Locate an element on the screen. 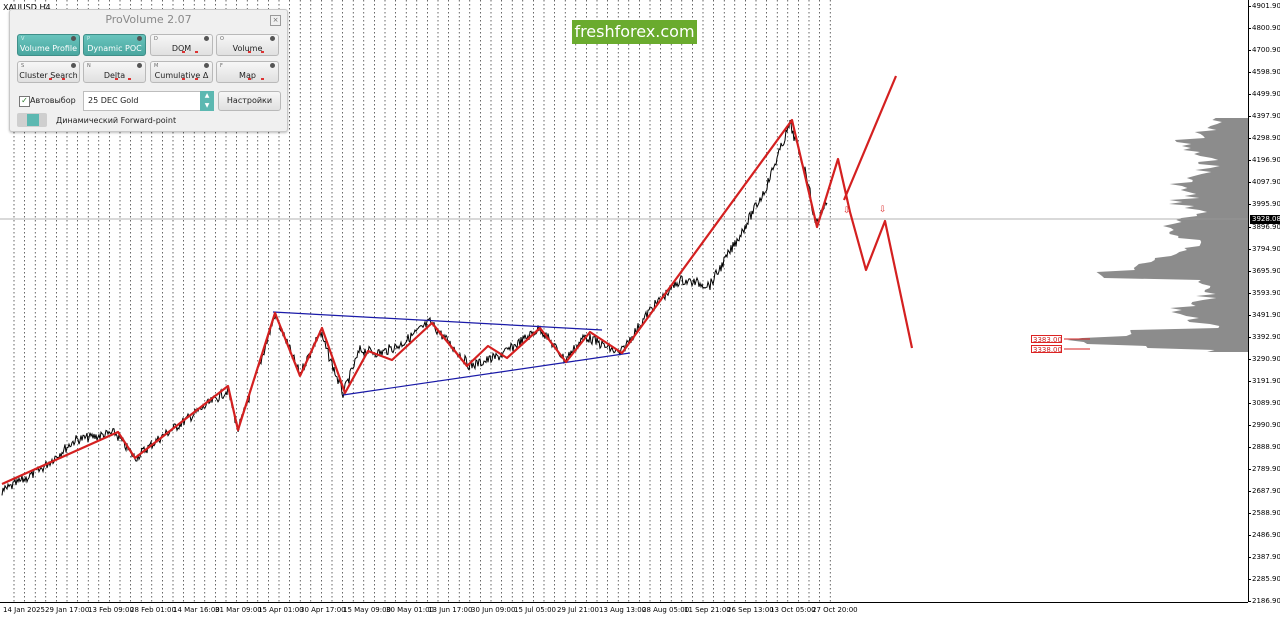 The width and height of the screenshot is (1280, 619). price-tick-label: 2990.90 is located at coordinates (1264, 424).